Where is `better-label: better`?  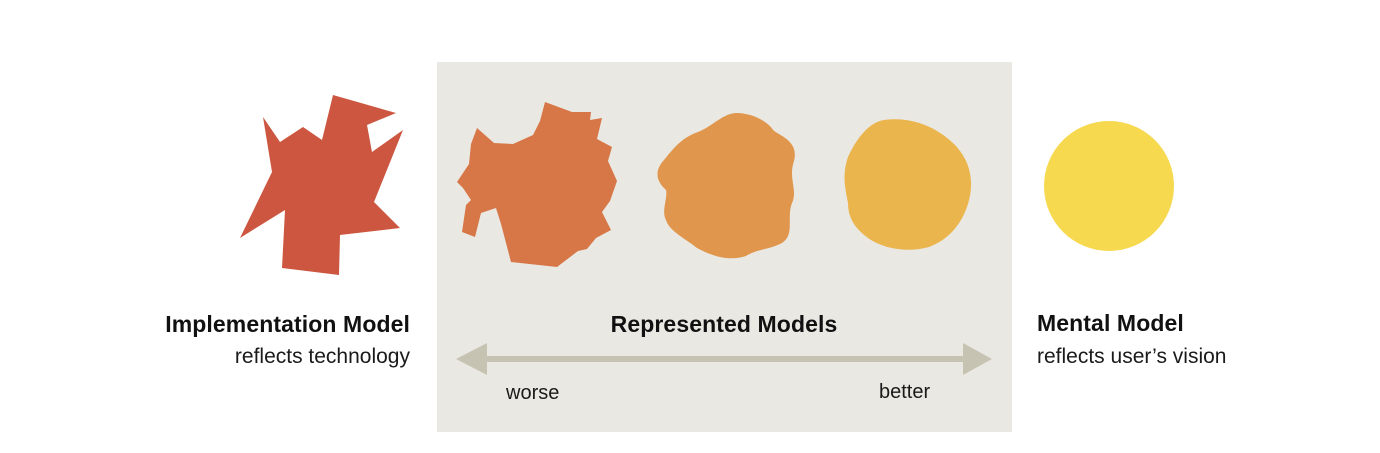
better-label: better is located at coordinates (905, 392).